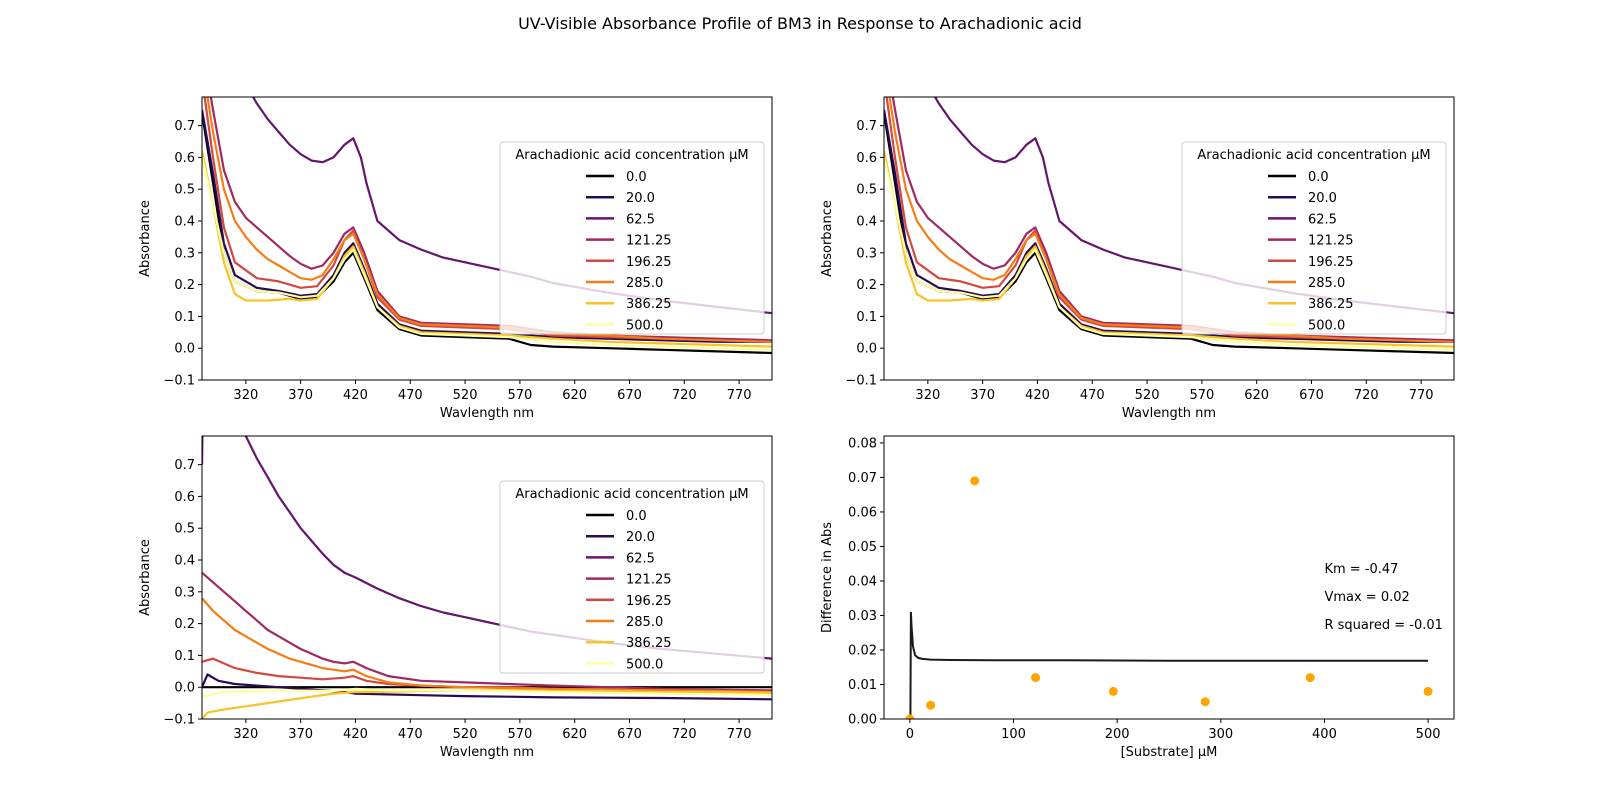  Describe the element at coordinates (862, 650) in the screenshot. I see `y-tick-label: 0.02` at that location.